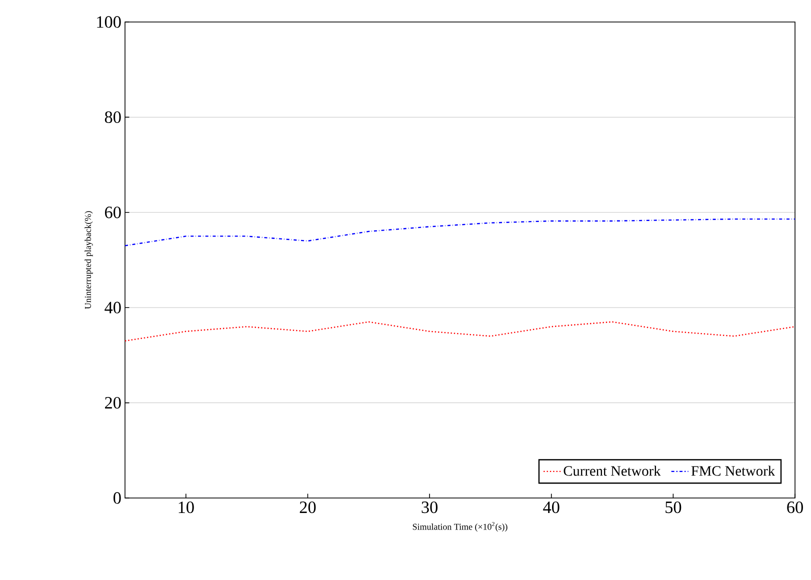  Describe the element at coordinates (117, 498) in the screenshot. I see `y-tick-label: 0` at that location.